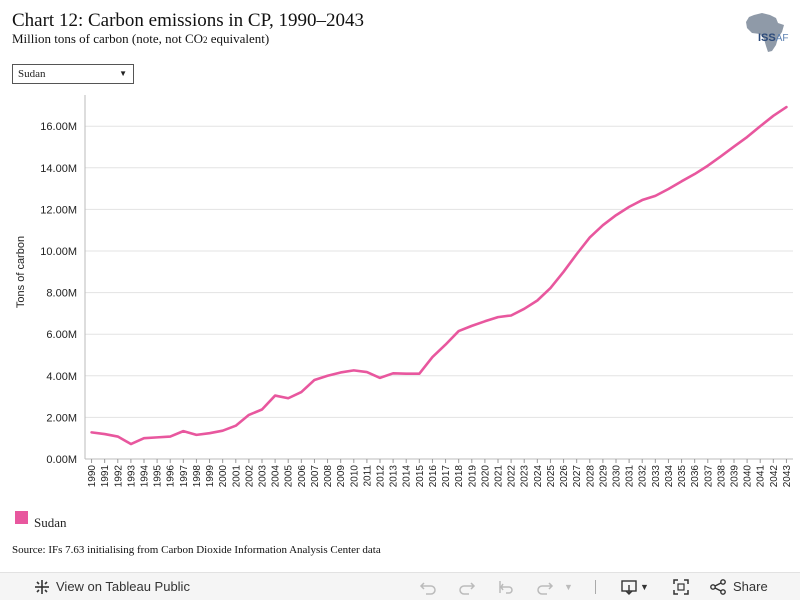 This screenshot has width=800, height=600. Describe the element at coordinates (538, 476) in the screenshot. I see `x-tick-label: 2024` at that location.